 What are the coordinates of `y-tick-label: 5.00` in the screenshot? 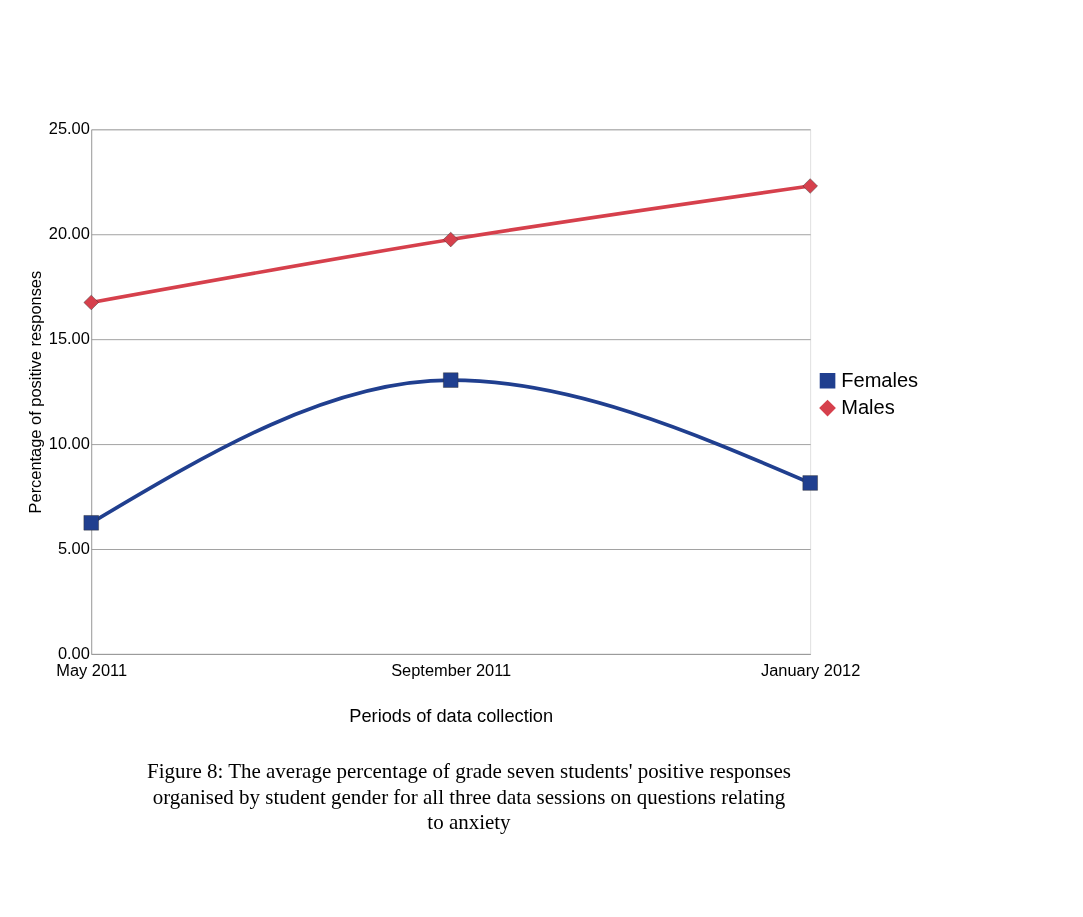 It's located at (73, 548).